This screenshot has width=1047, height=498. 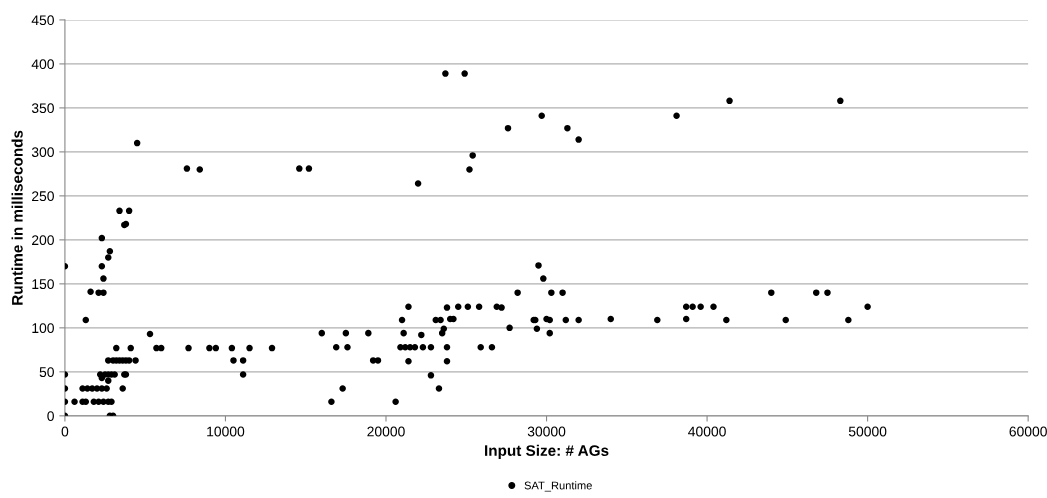 I want to click on legend-label: SAT_Runtime, so click(x=558, y=486).